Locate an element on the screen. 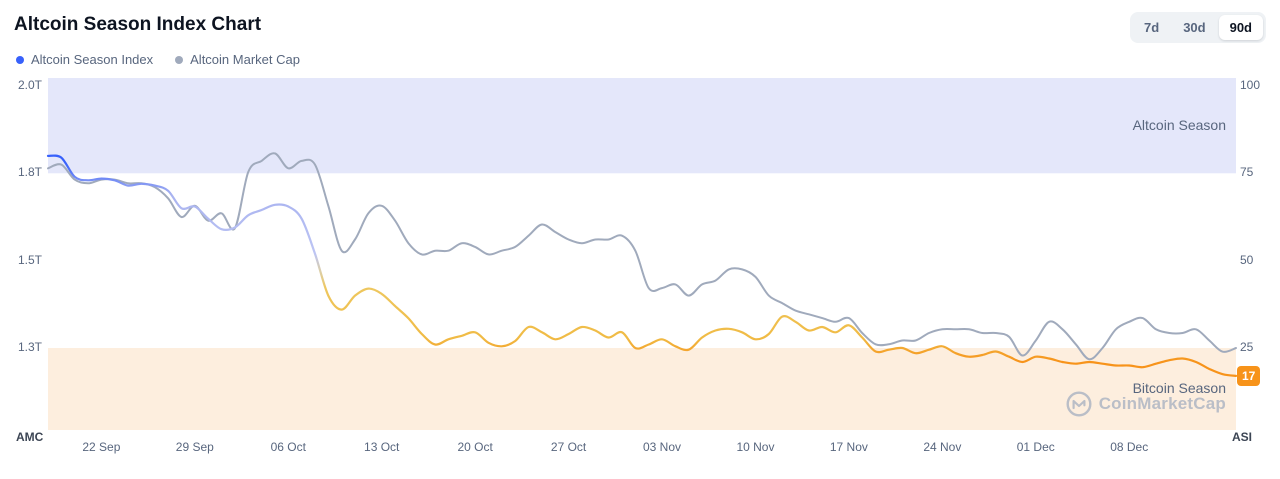 This screenshot has height=479, width=1280. left-axis-tick-label: 2.0T is located at coordinates (30, 85).